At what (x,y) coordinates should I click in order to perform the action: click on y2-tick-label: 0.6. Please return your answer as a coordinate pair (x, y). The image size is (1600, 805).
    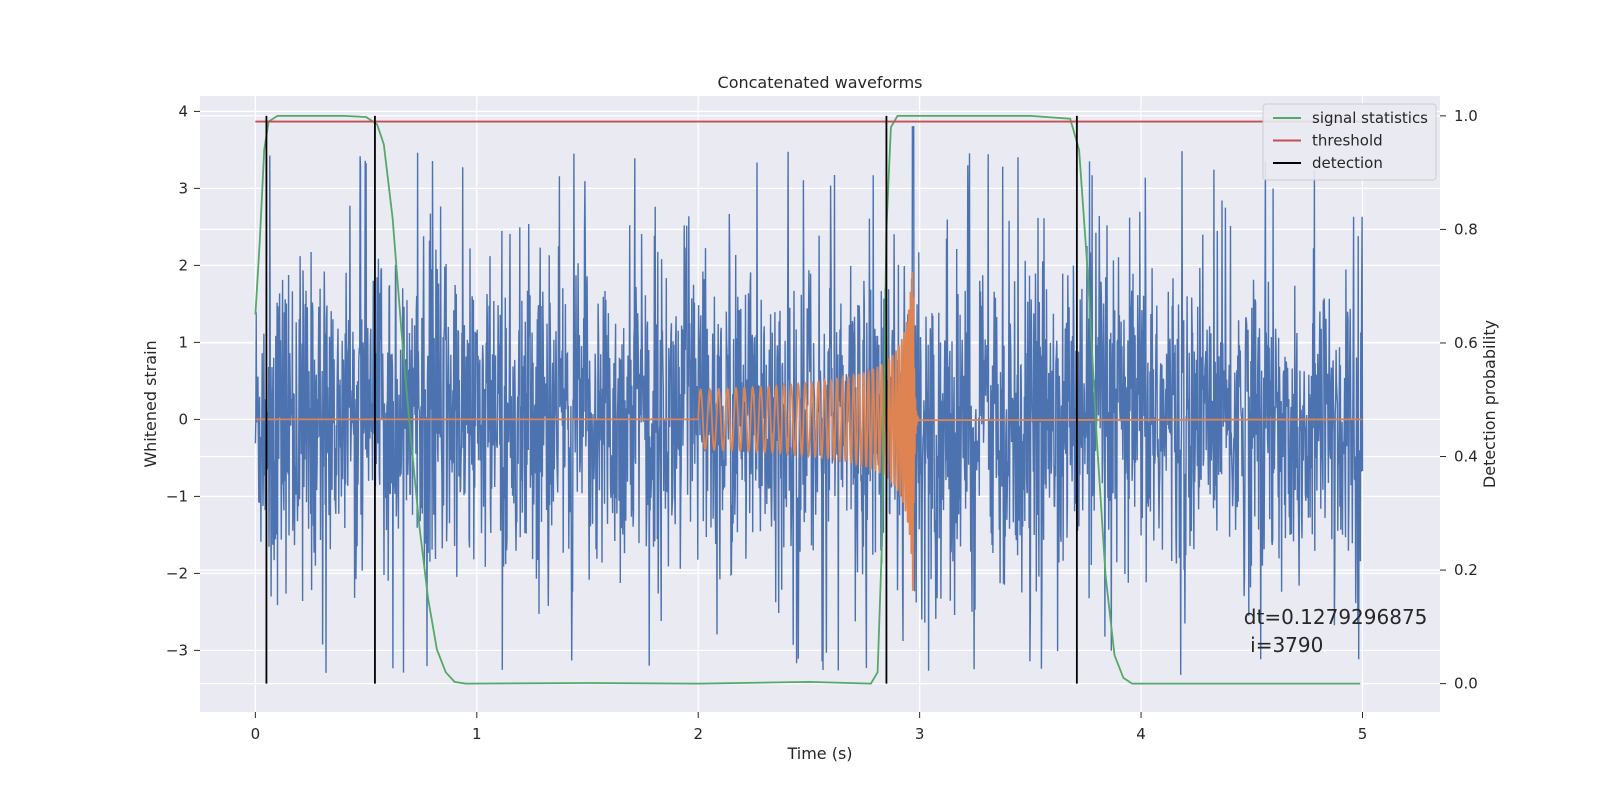
    Looking at the image, I should click on (1466, 343).